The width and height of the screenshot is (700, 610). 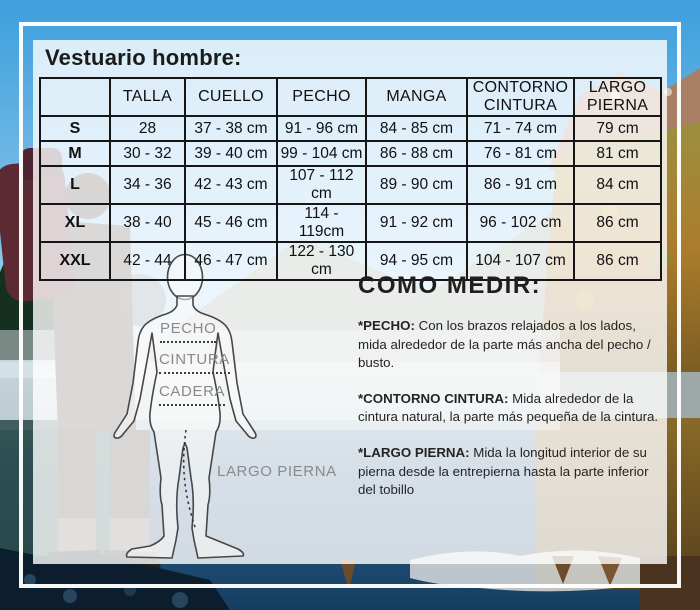 I want to click on table-cell: 94 - 95 cm, so click(x=416, y=261).